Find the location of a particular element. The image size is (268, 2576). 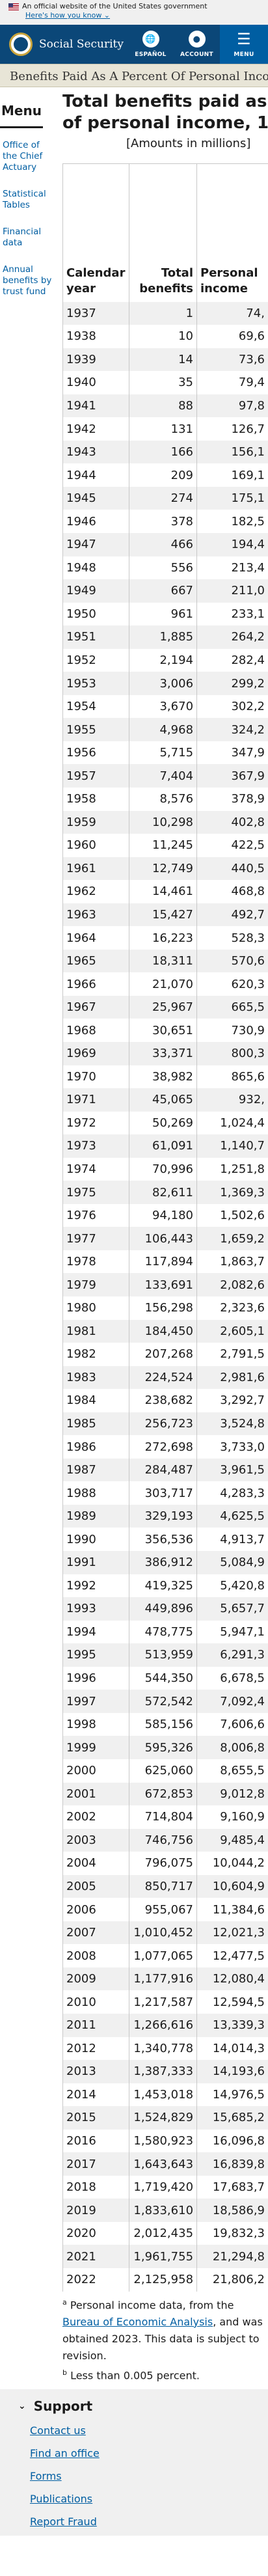

menu-button: ☰ MENU is located at coordinates (244, 45).